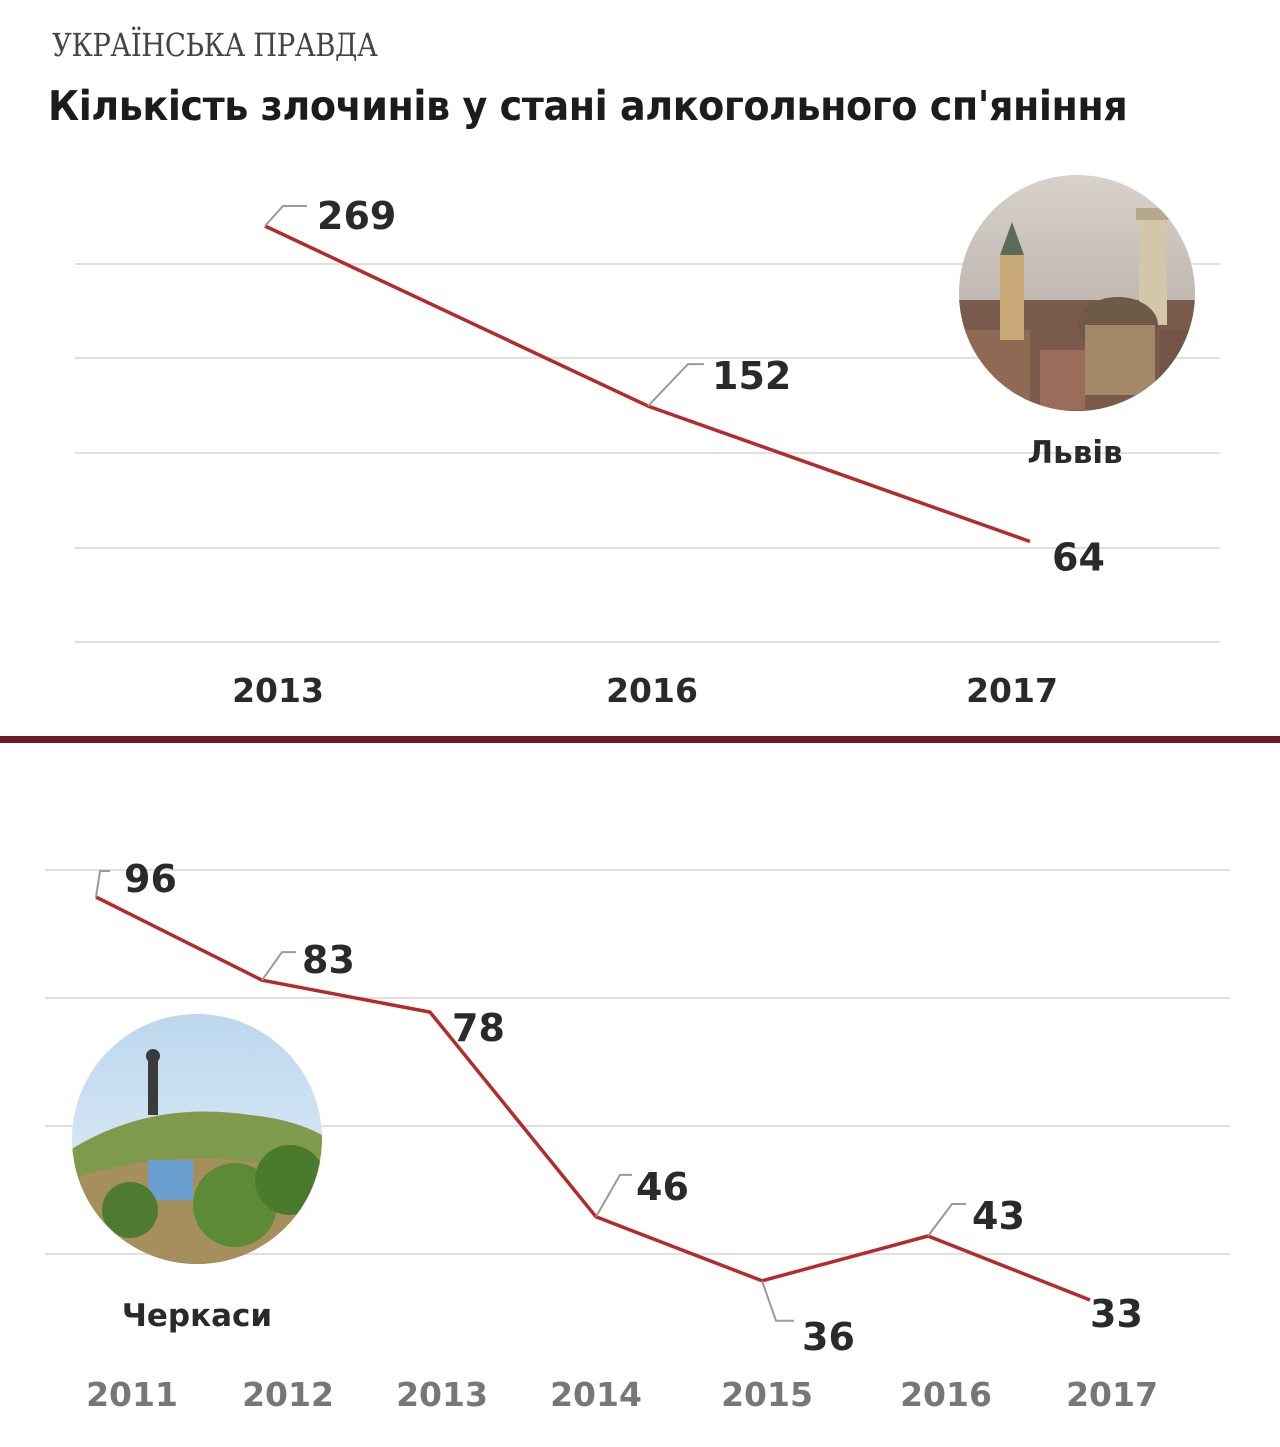 The image size is (1280, 1447). Describe the element at coordinates (150, 879) in the screenshot. I see `data-label: 96` at that location.